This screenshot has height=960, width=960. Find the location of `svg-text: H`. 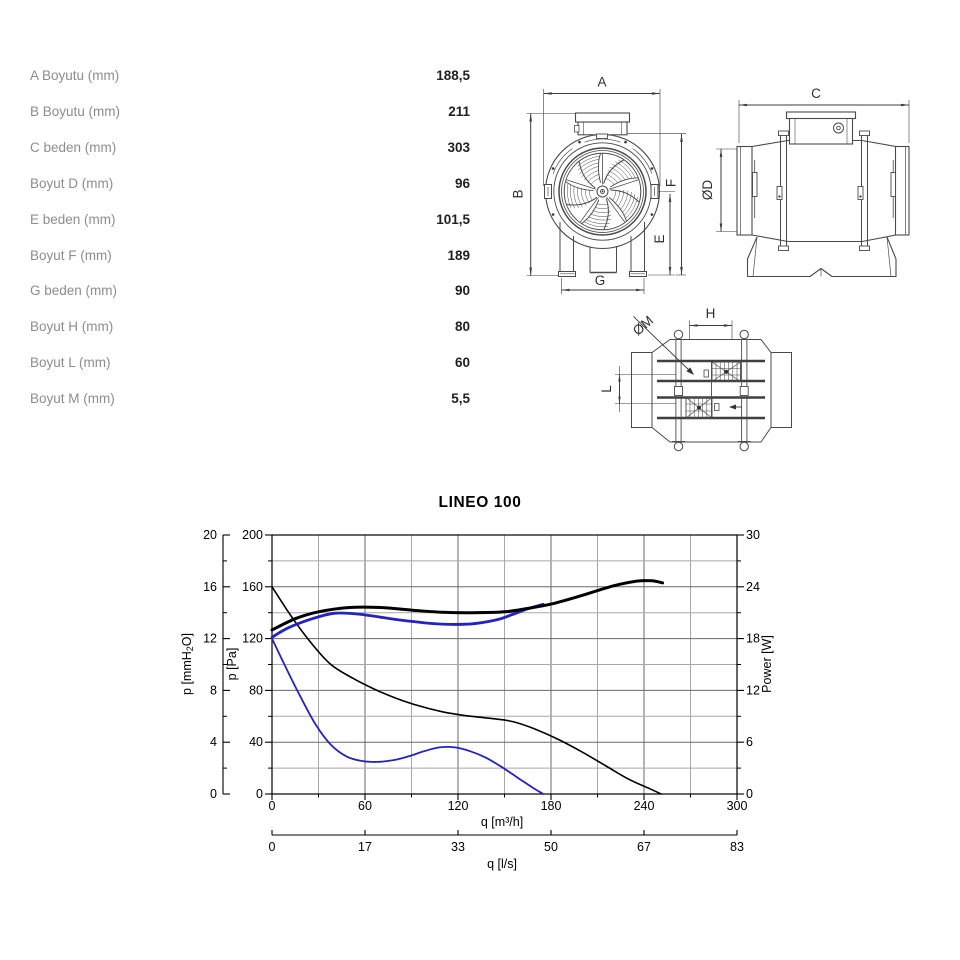

svg-text: H is located at coordinates (711, 313).